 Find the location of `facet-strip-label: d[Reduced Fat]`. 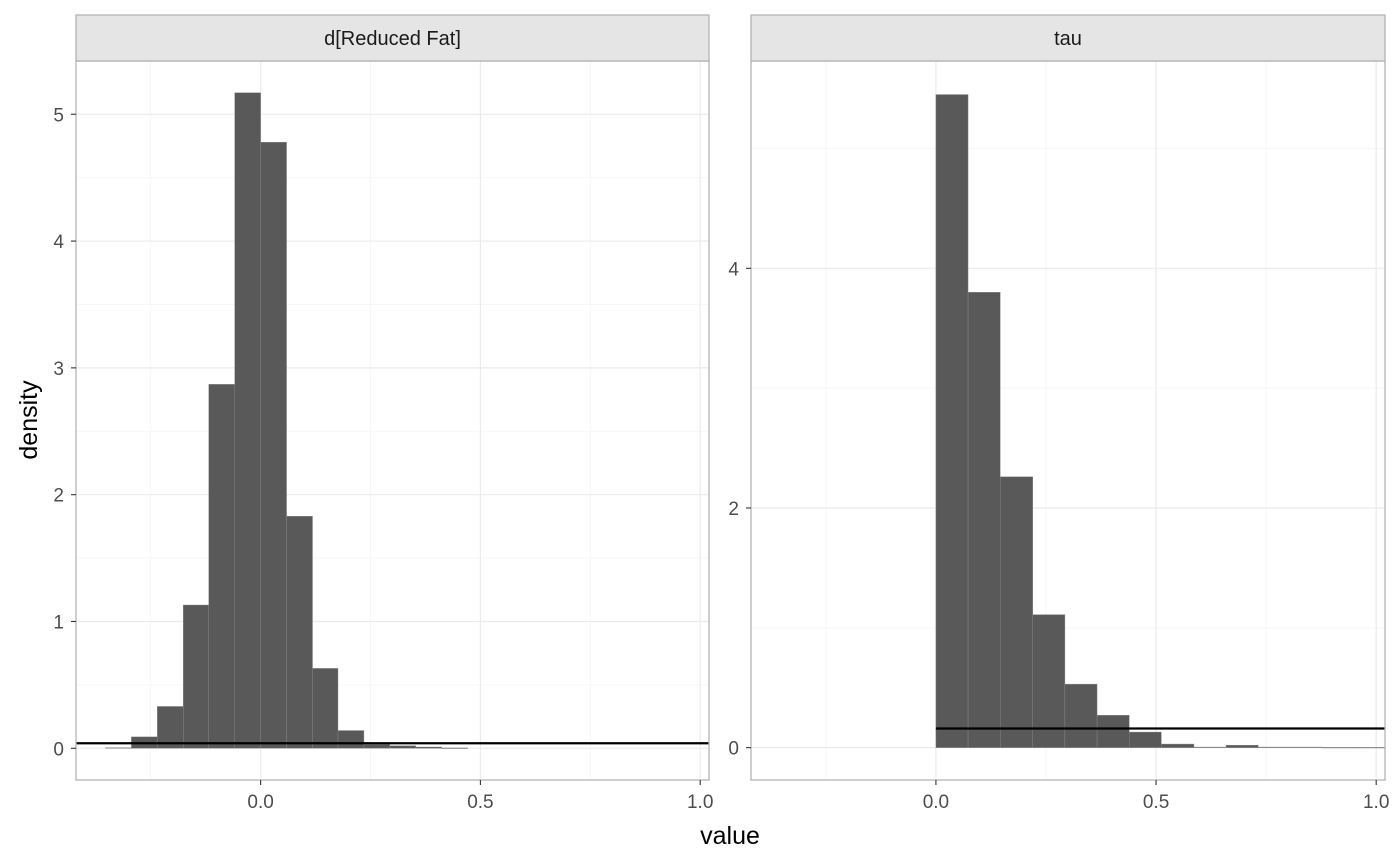

facet-strip-label: d[Reduced Fat] is located at coordinates (392, 39).